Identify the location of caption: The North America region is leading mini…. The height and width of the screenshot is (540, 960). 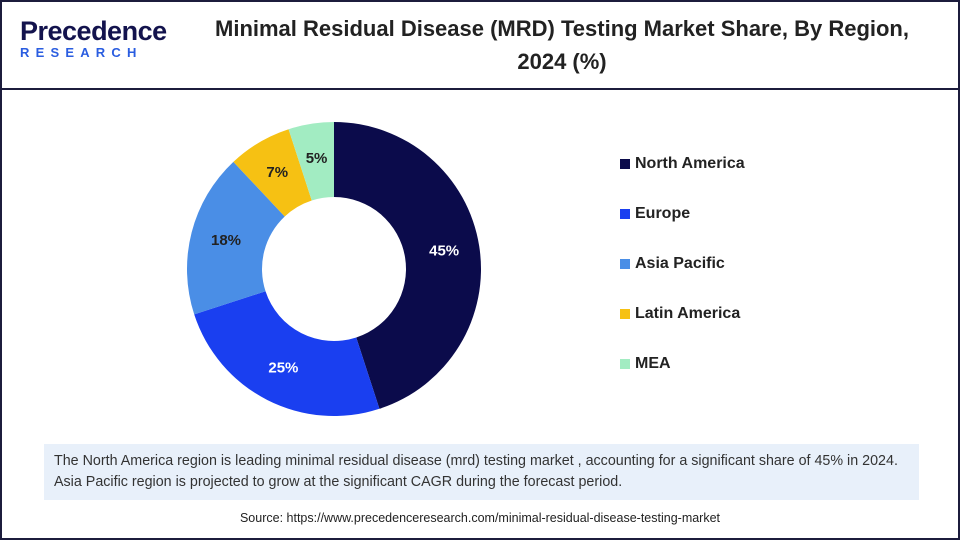
(481, 472).